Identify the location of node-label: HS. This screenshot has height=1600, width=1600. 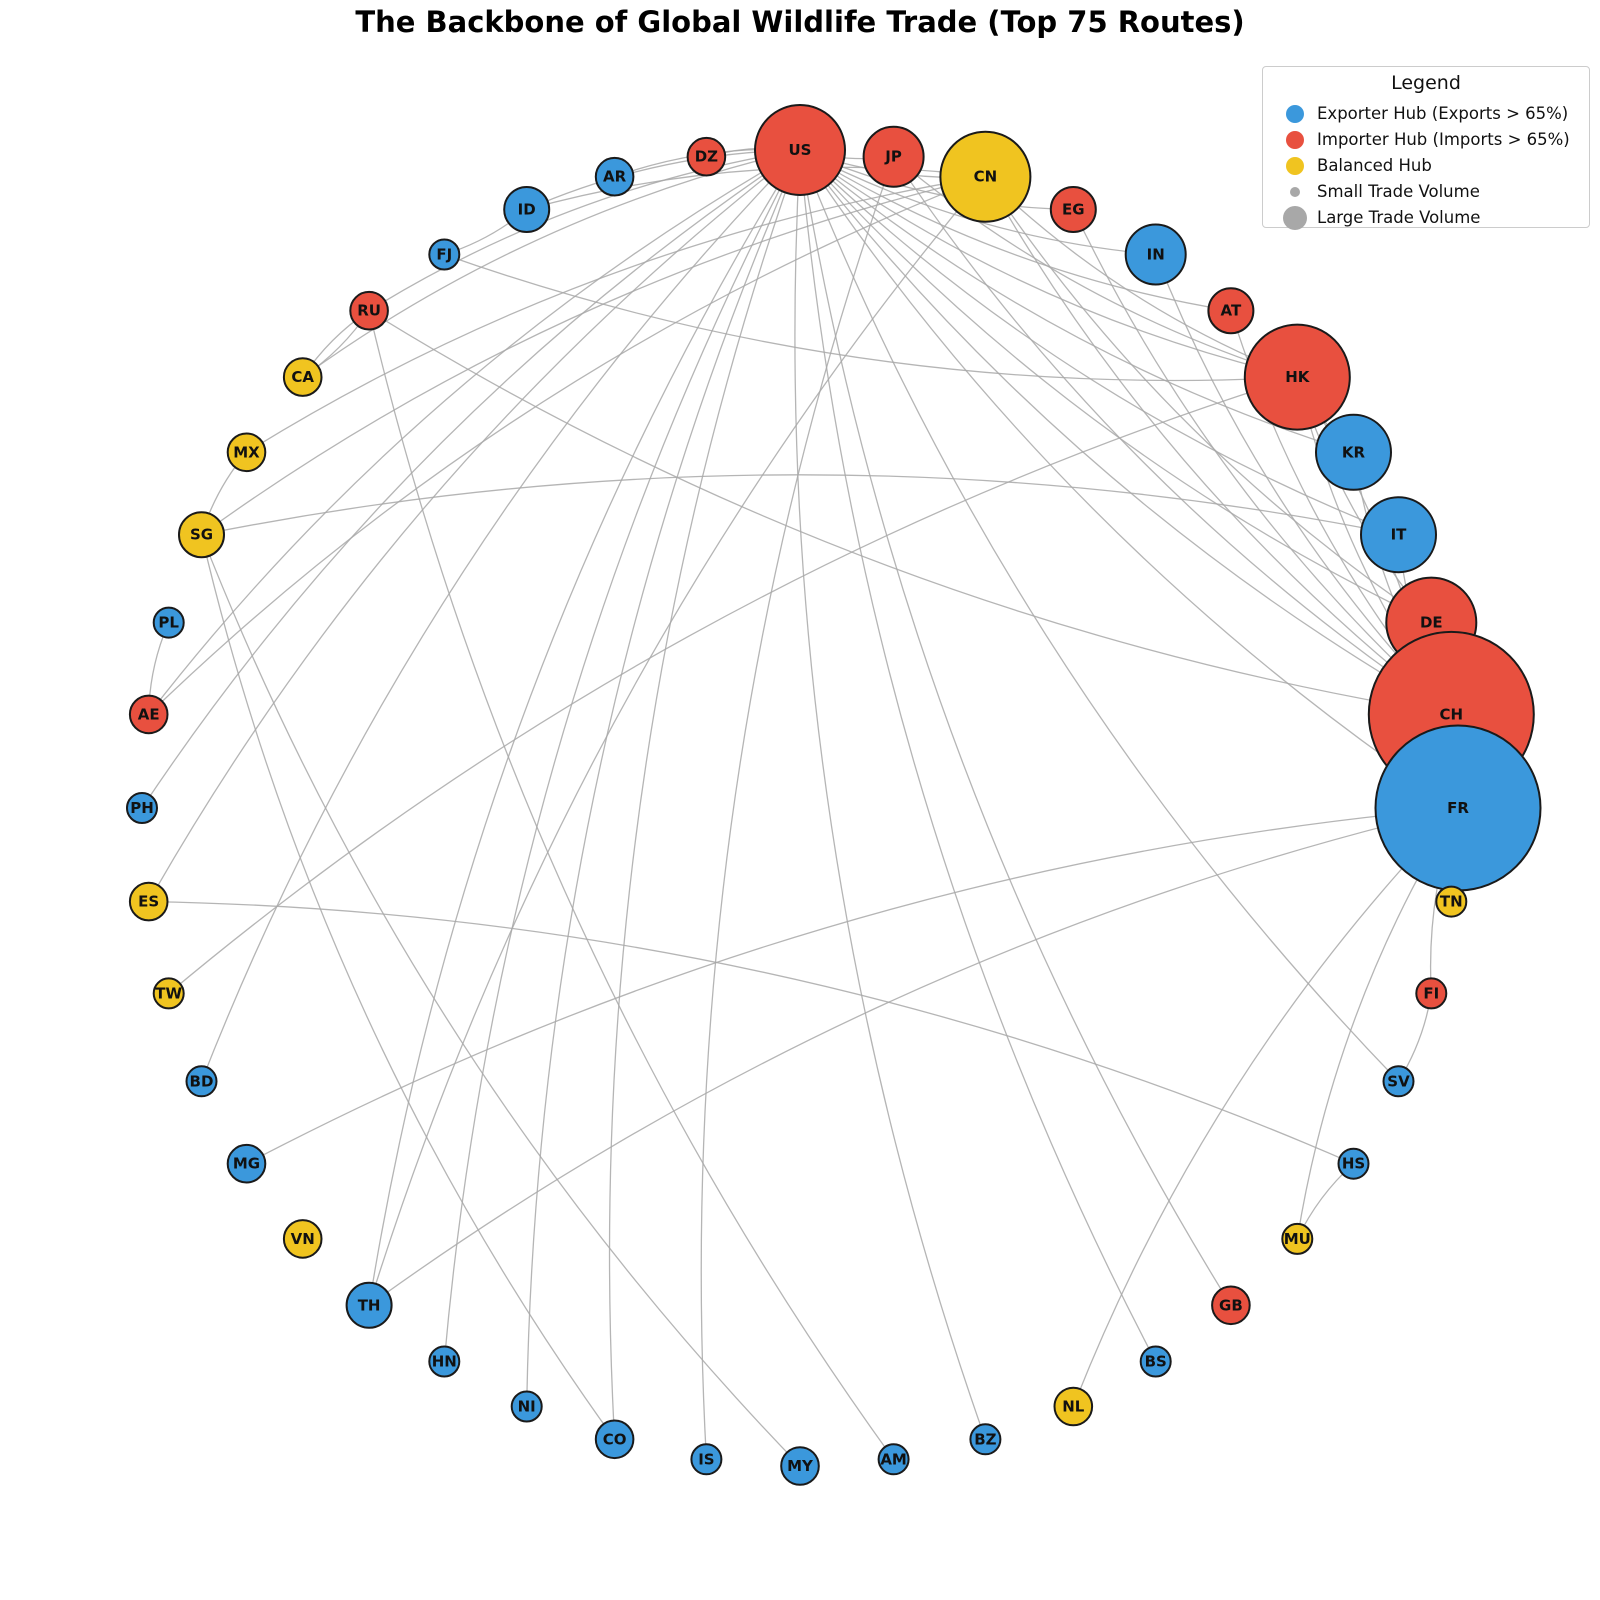
(1353, 1164).